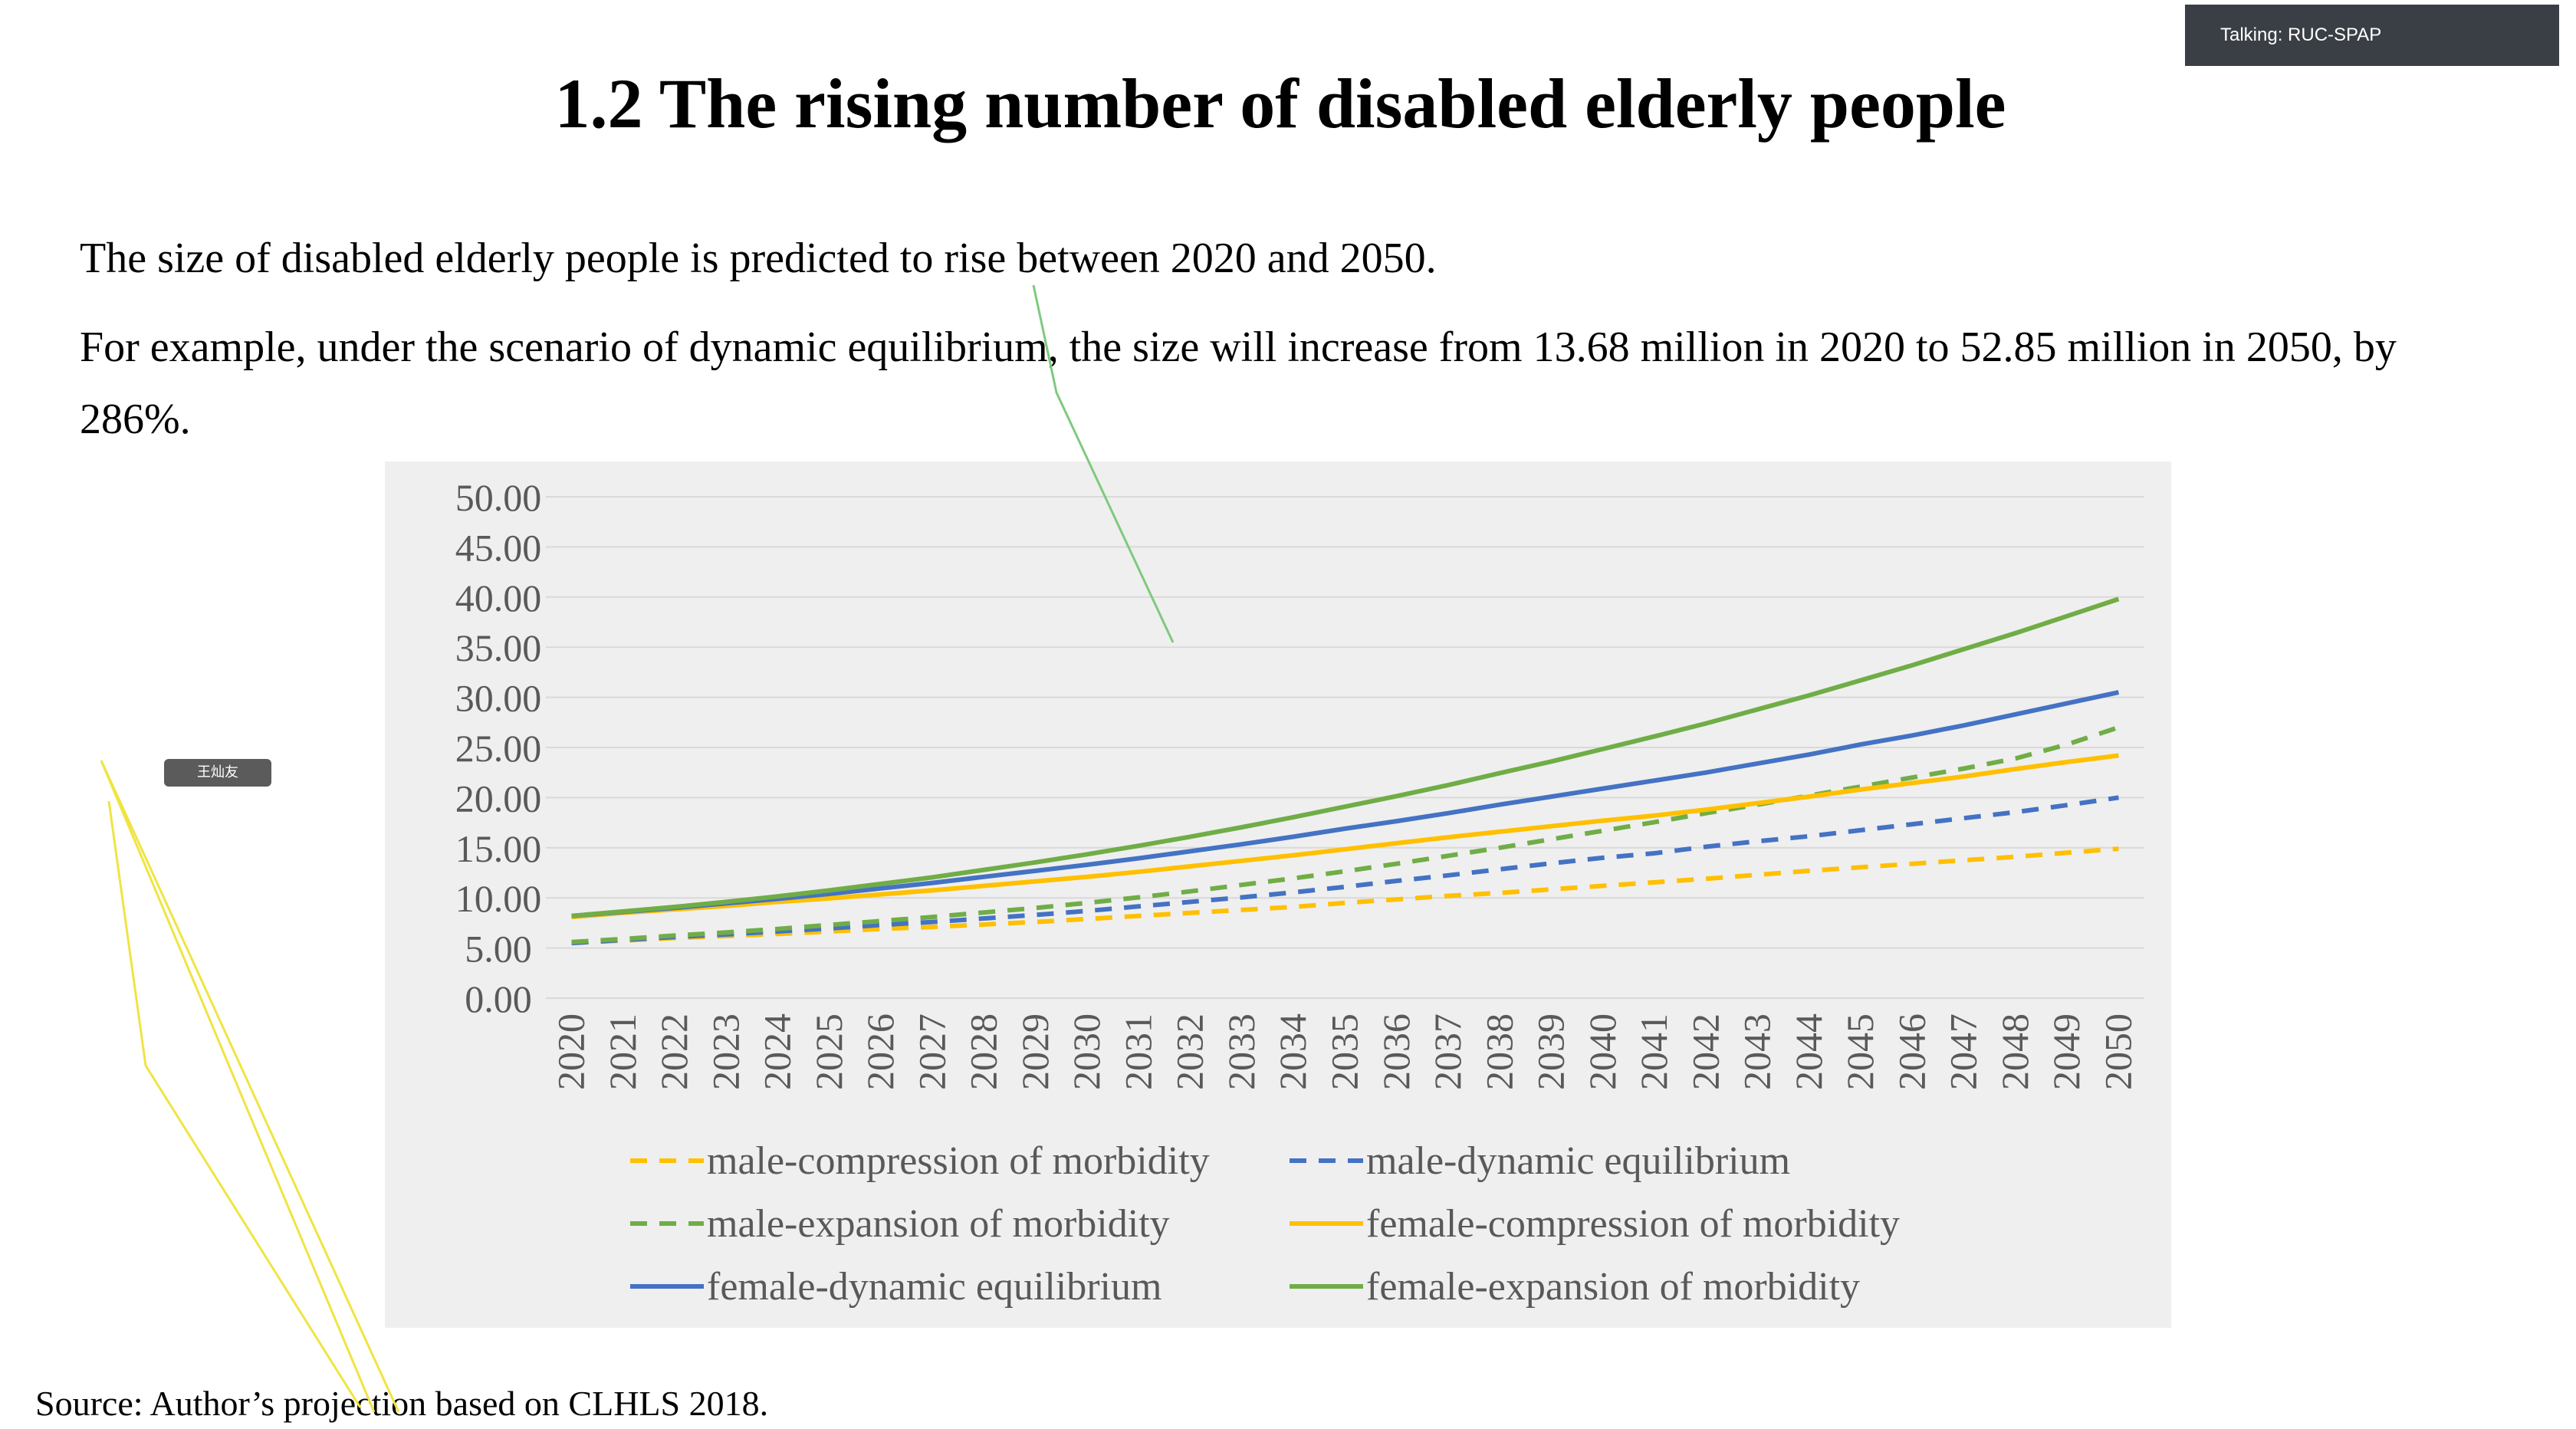 This screenshot has height=1429, width=2576. What do you see at coordinates (1137, 1051) in the screenshot?
I see `x-tick-label: 2031` at bounding box center [1137, 1051].